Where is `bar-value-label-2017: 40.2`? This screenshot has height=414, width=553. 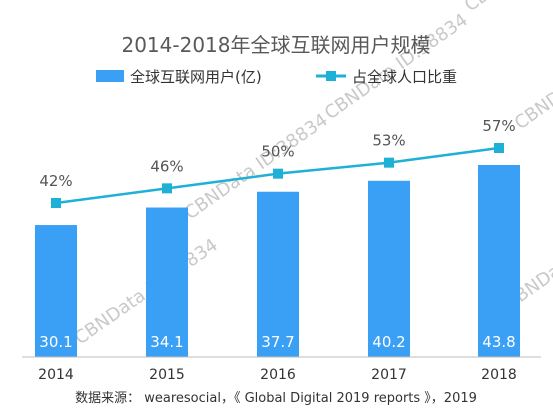 bar-value-label-2017: 40.2 is located at coordinates (388, 342).